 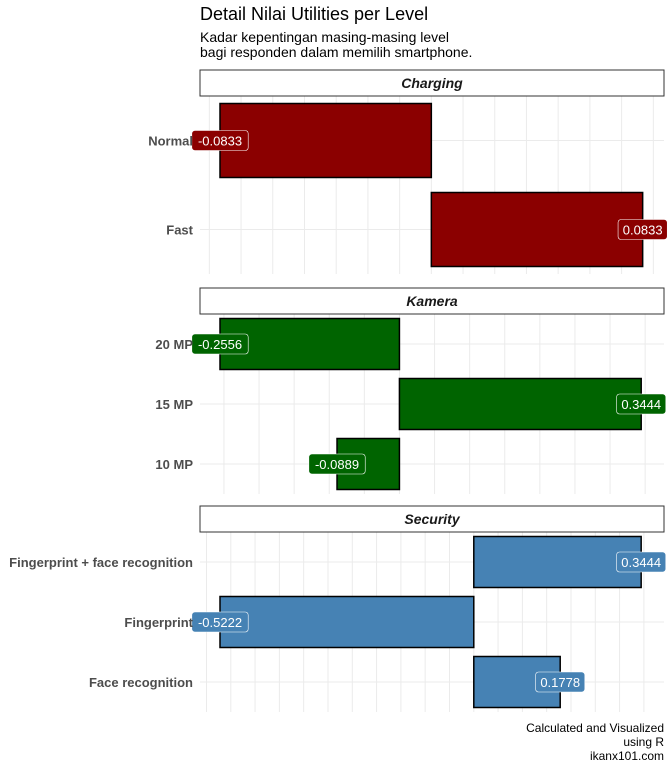 I want to click on facet-strip-label: Security, so click(x=432, y=519).